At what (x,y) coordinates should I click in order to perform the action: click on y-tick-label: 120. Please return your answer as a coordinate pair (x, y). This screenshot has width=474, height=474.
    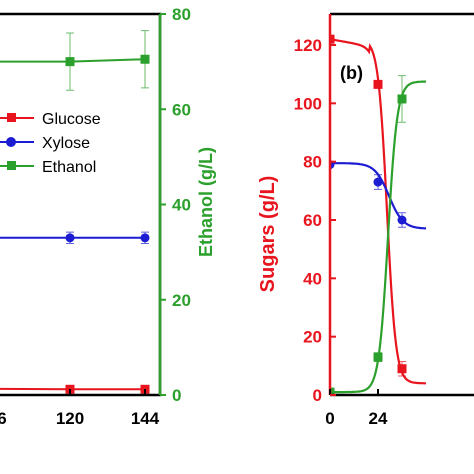
    Looking at the image, I should click on (308, 45).